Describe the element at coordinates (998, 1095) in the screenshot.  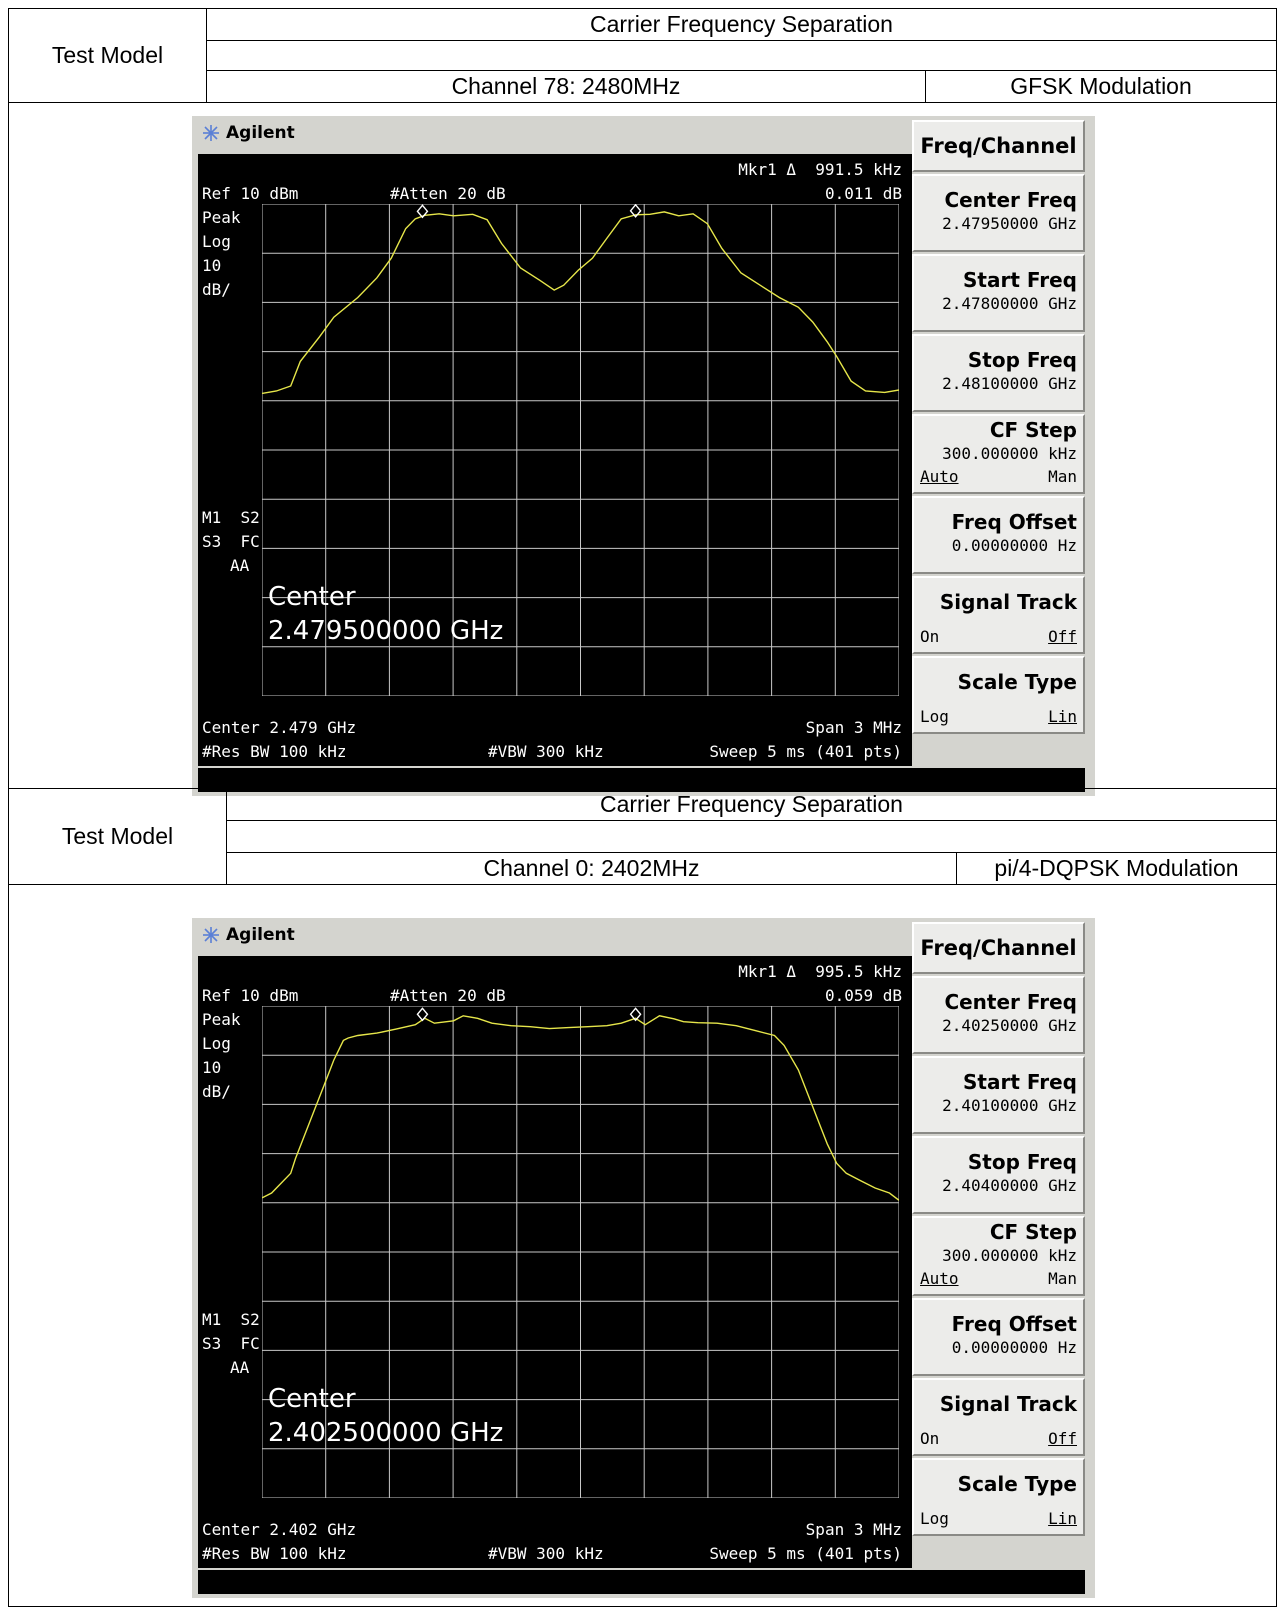
I see `start-freq-key: Start Freq 2.40100000 GHz` at that location.